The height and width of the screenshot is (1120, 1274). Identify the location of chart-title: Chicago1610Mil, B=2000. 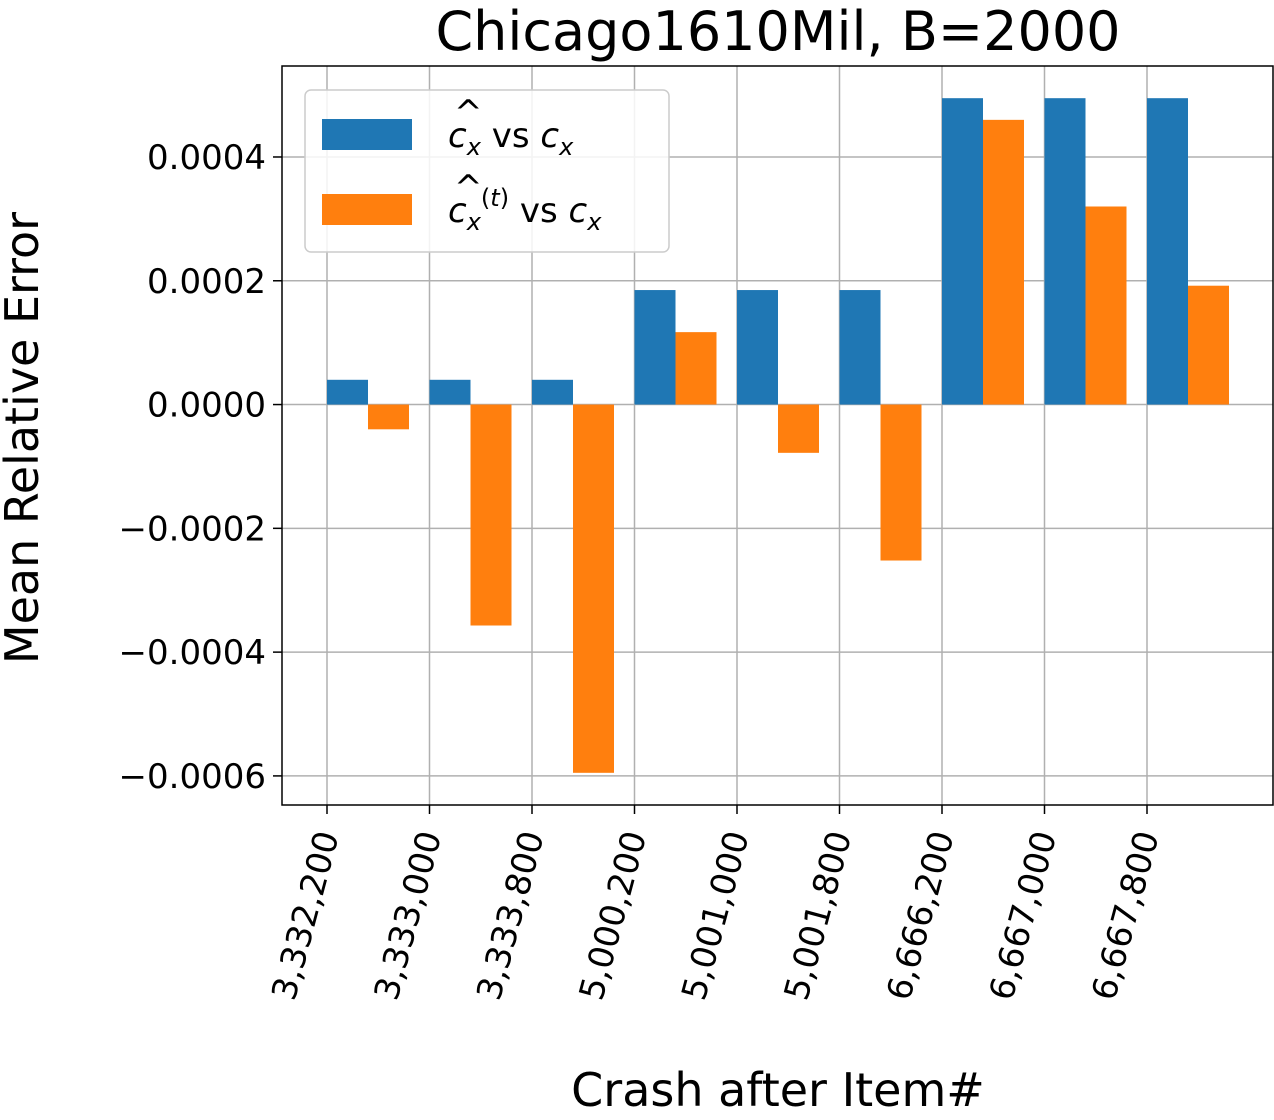
(777, 31).